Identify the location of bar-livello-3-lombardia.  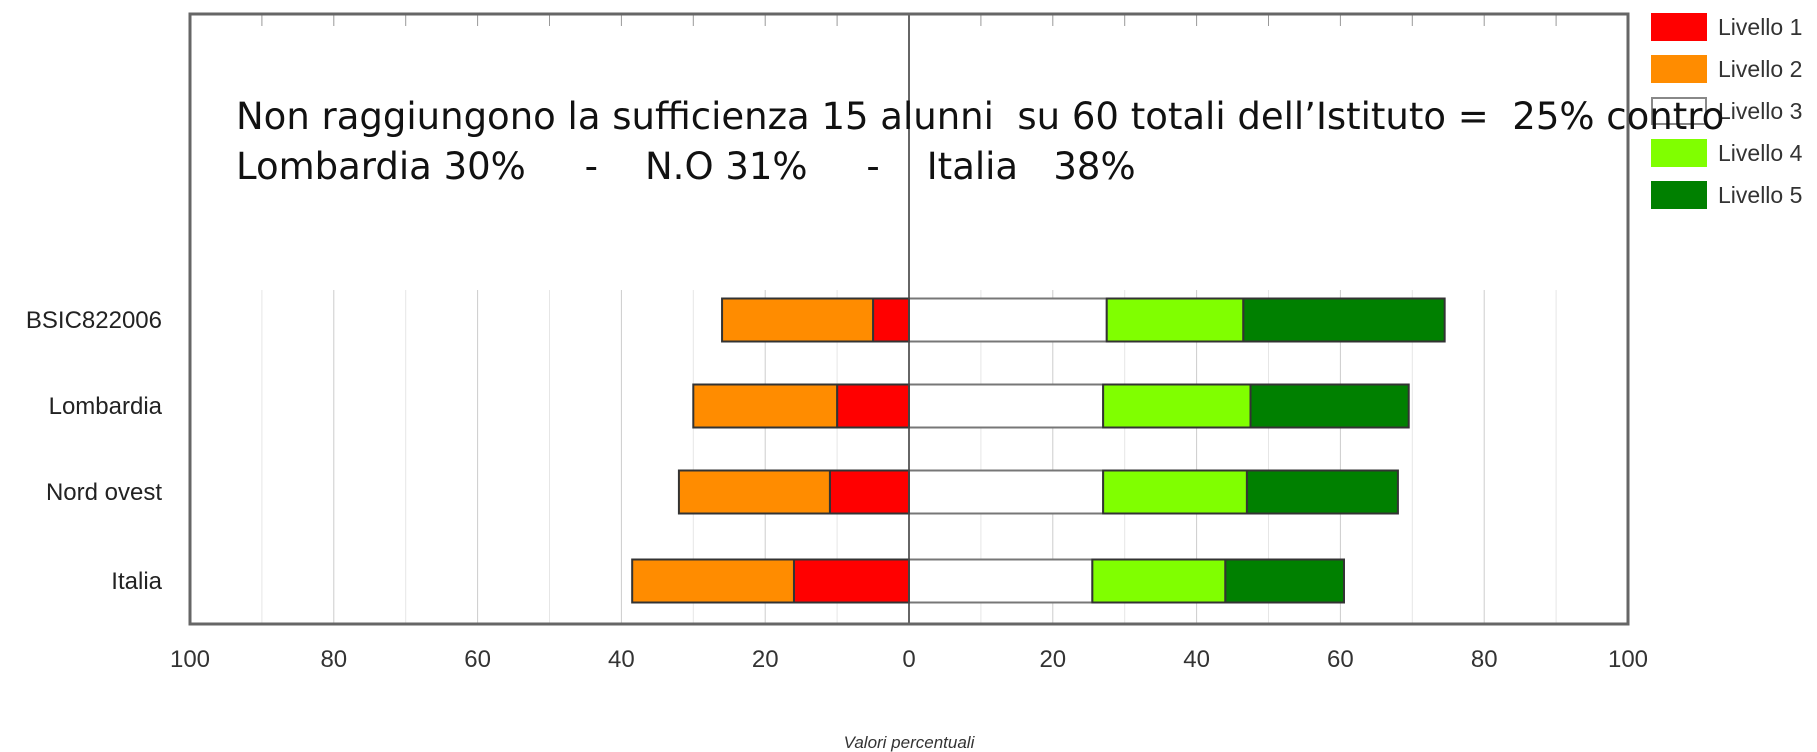
(1006, 406).